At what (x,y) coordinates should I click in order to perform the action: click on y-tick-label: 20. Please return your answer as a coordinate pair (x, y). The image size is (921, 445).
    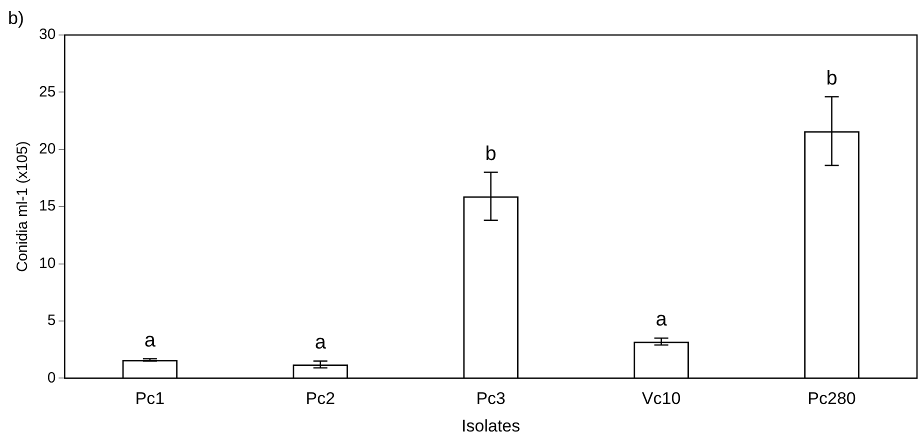
    Looking at the image, I should click on (47, 149).